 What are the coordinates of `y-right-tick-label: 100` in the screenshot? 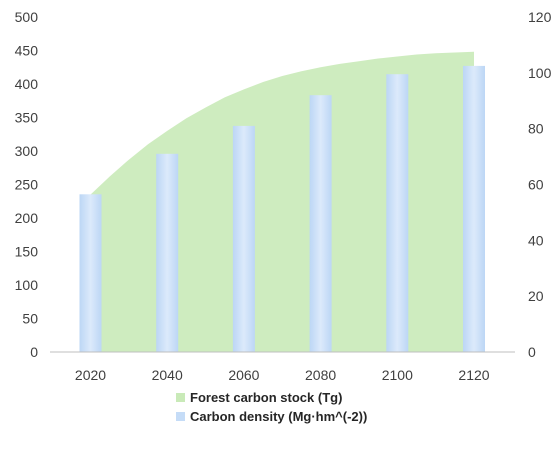 It's located at (540, 73).